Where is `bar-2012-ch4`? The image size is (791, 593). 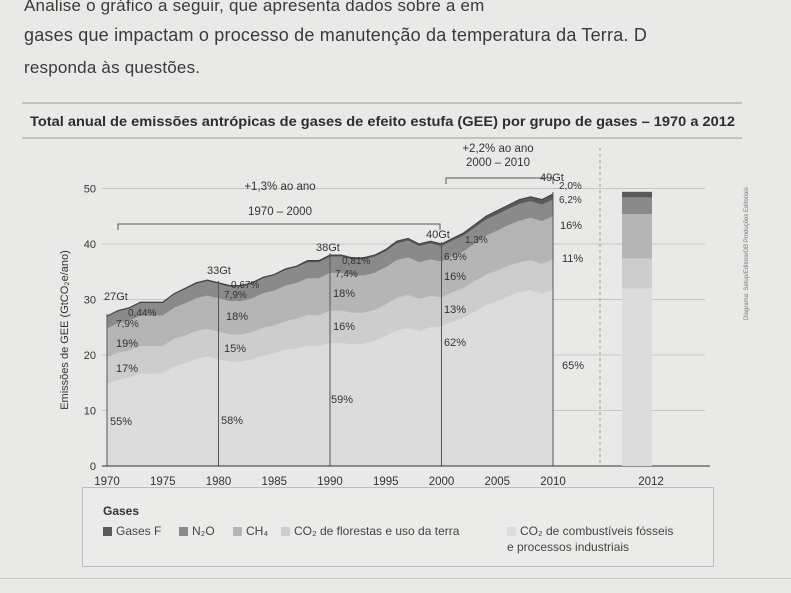
bar-2012-ch4 is located at coordinates (637, 236).